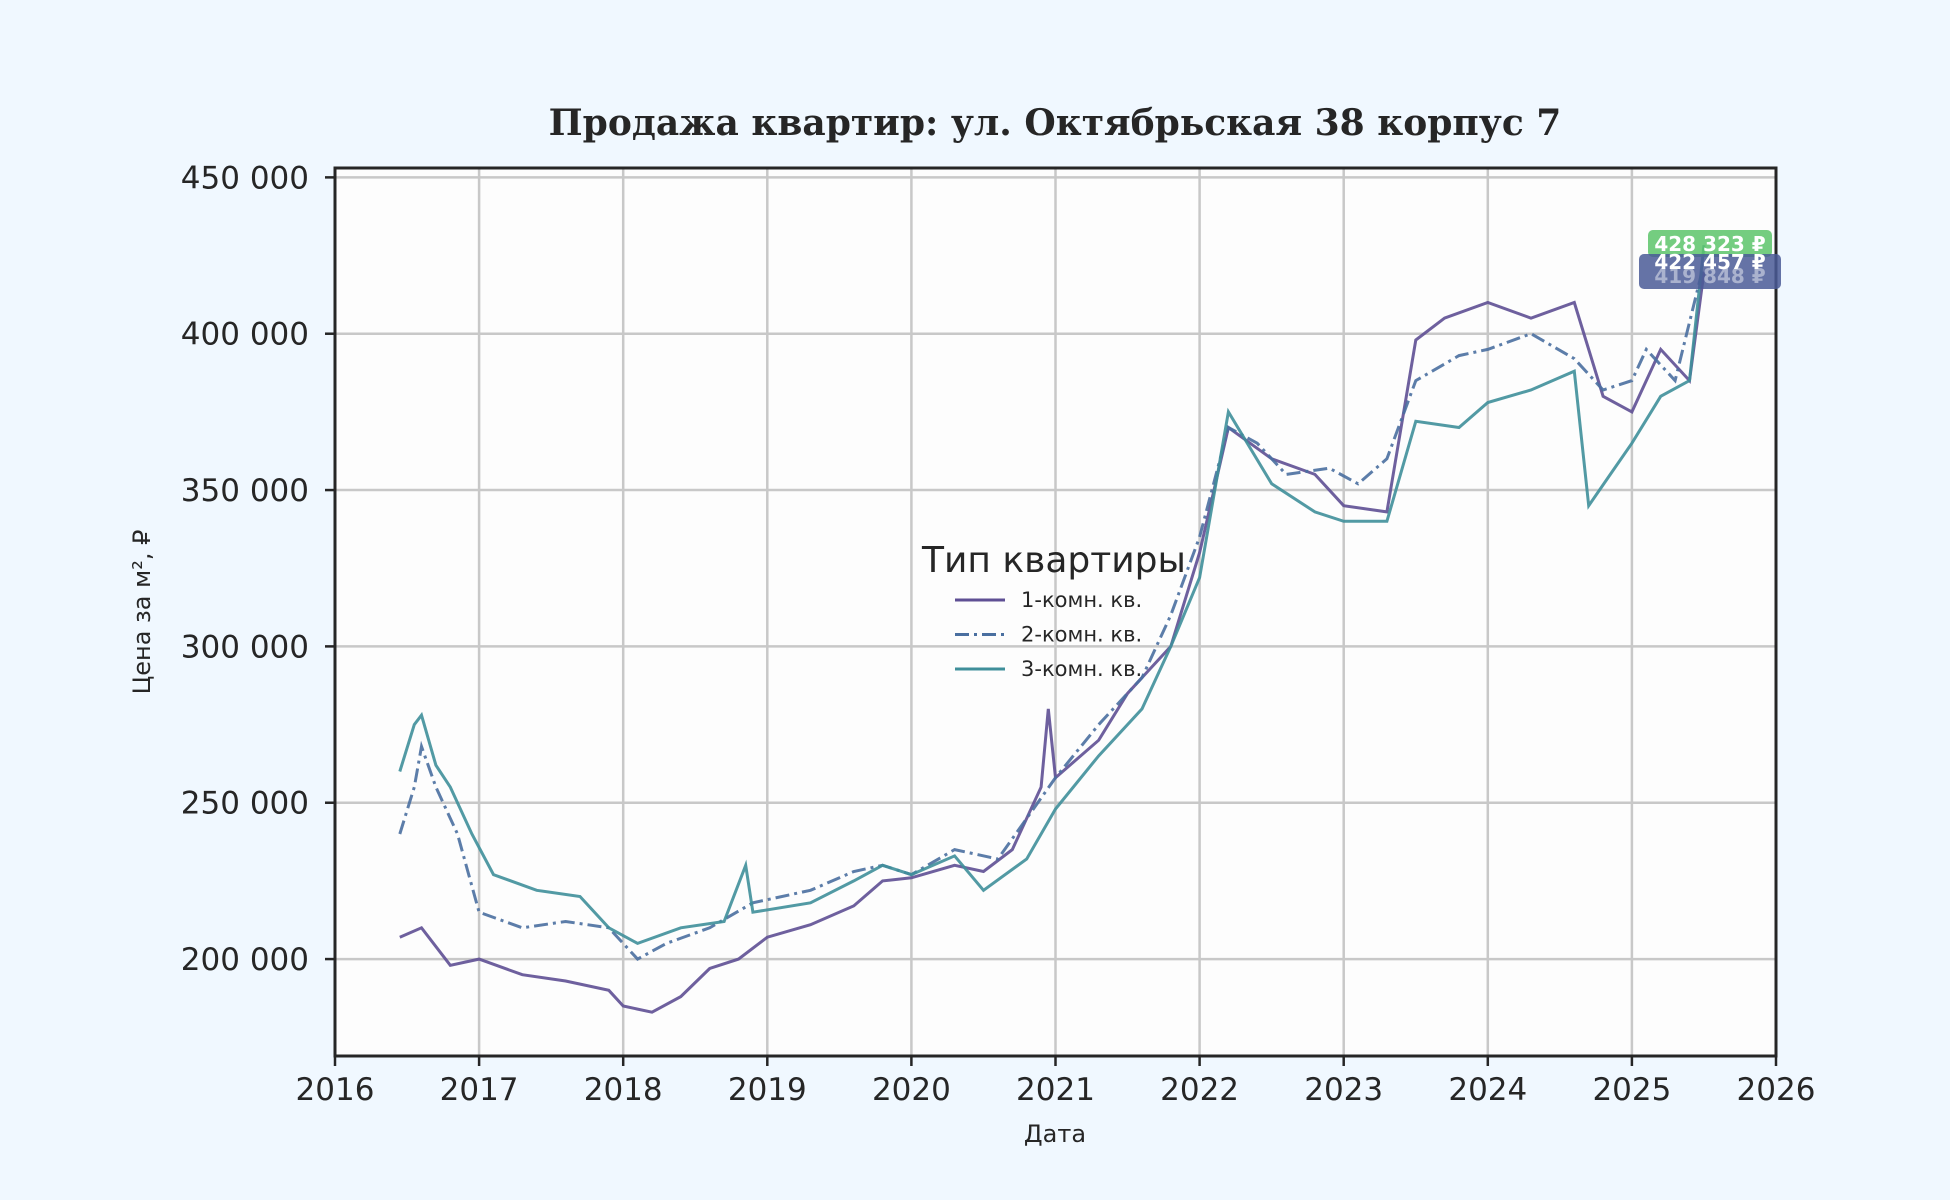 The height and width of the screenshot is (1200, 1950). What do you see at coordinates (1053, 560) in the screenshot?
I see `legend-title: Тип квартиры` at bounding box center [1053, 560].